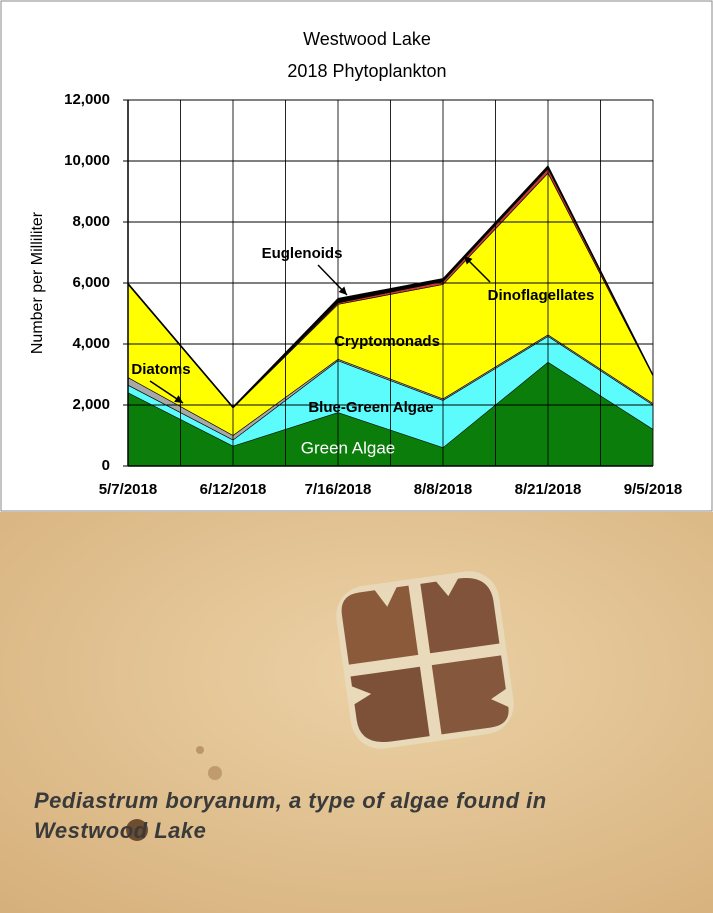  What do you see at coordinates (91, 282) in the screenshot?
I see `y-tick-label: 6,000` at bounding box center [91, 282].